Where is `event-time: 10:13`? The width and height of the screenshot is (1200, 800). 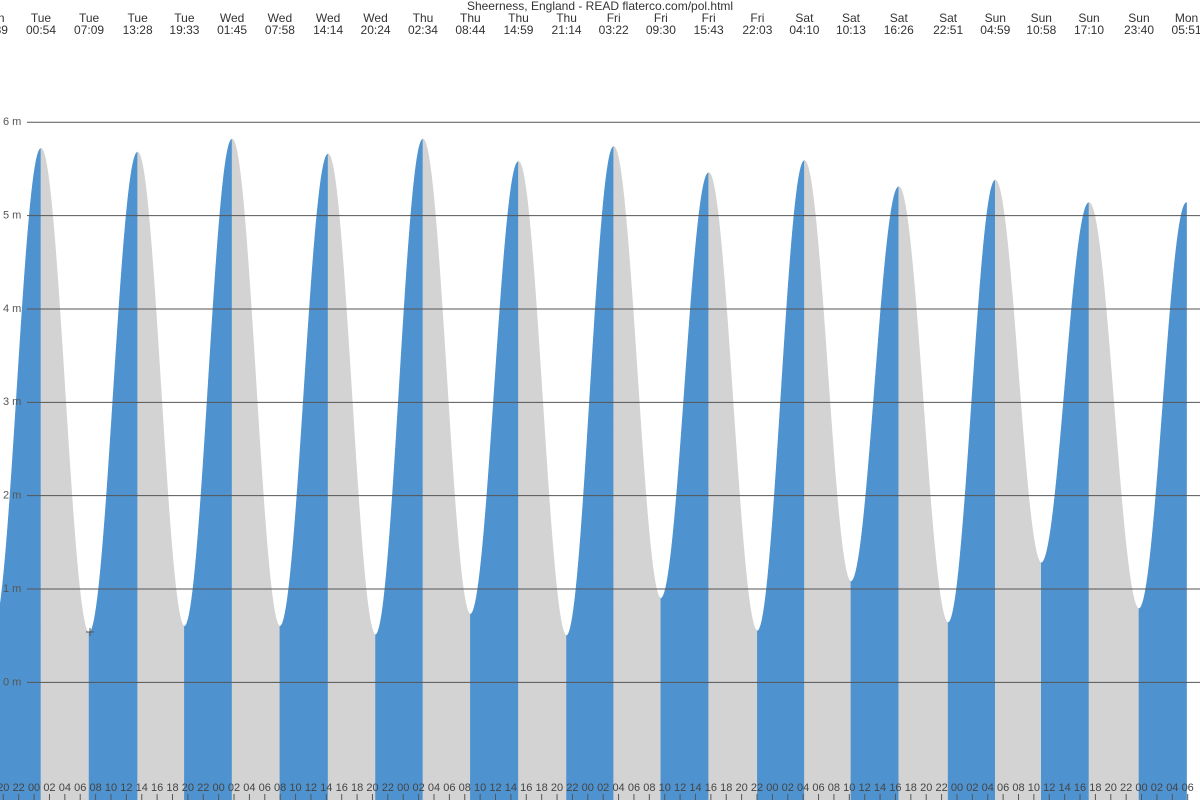
event-time: 10:13 is located at coordinates (851, 30).